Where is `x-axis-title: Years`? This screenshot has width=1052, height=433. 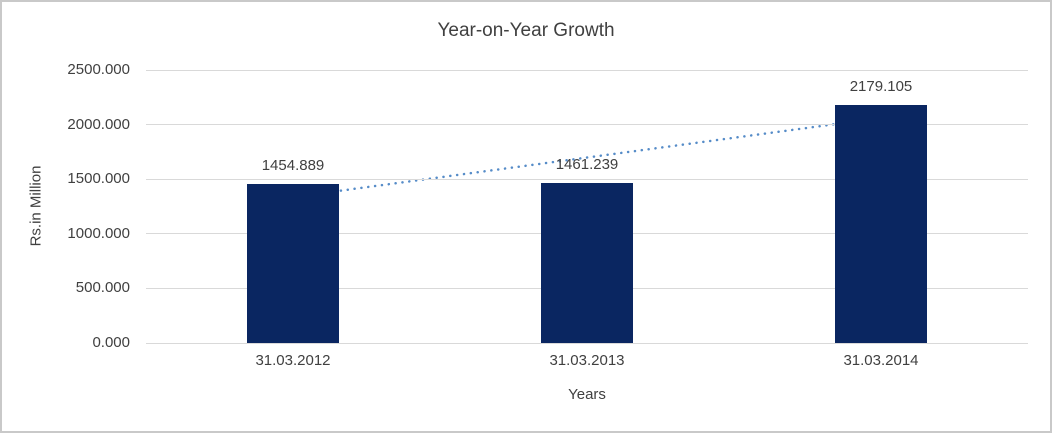 x-axis-title: Years is located at coordinates (587, 394).